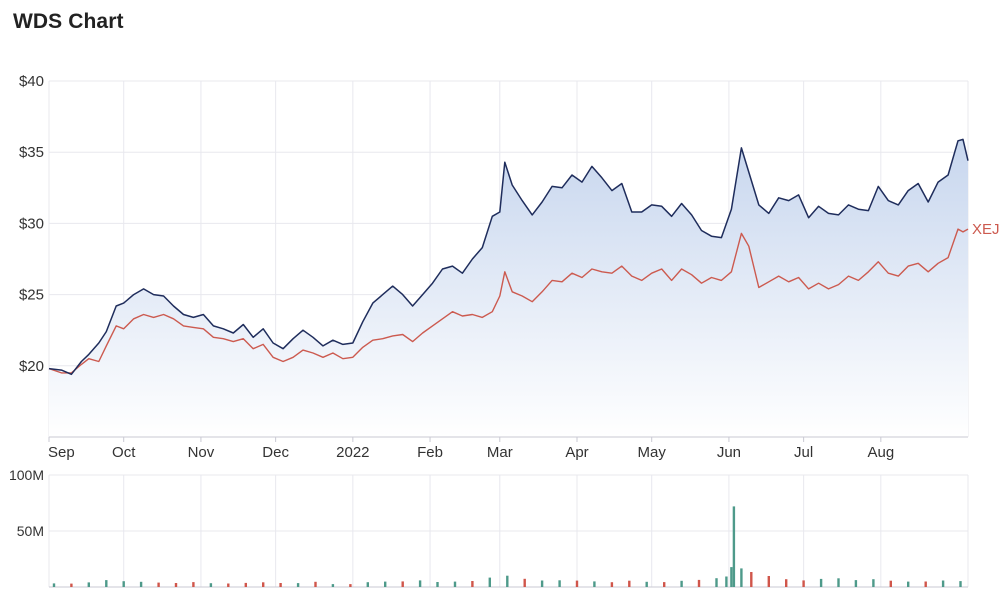 The image size is (1000, 604). What do you see at coordinates (68, 21) in the screenshot?
I see `chart-title: WDS Chart` at bounding box center [68, 21].